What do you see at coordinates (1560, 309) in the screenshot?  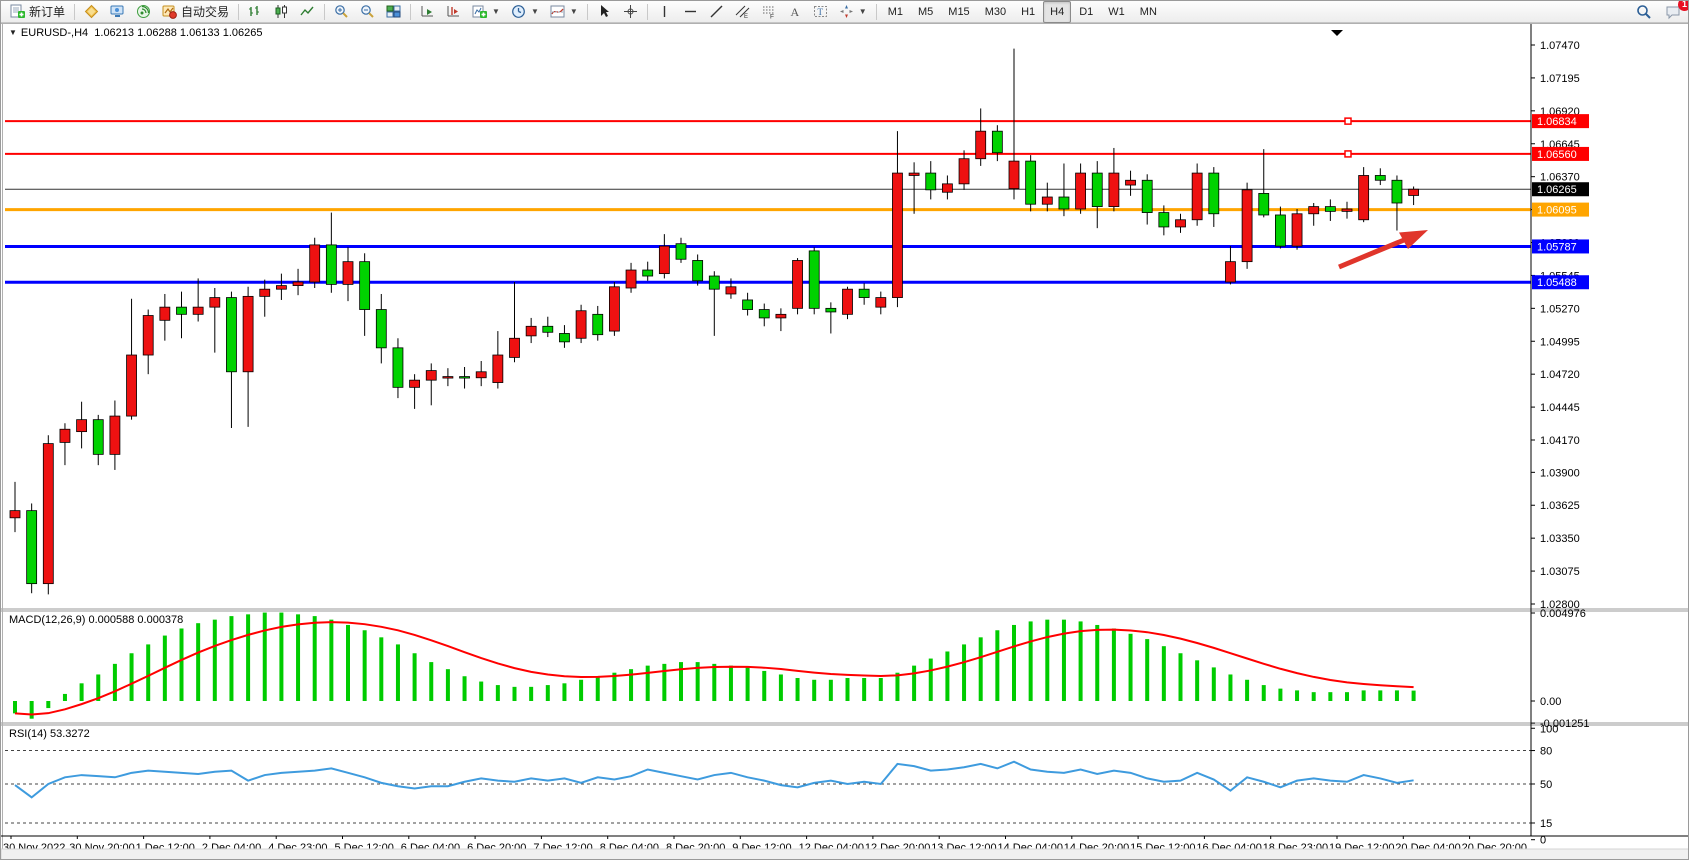 I see `price-tick-label: 1.05270` at bounding box center [1560, 309].